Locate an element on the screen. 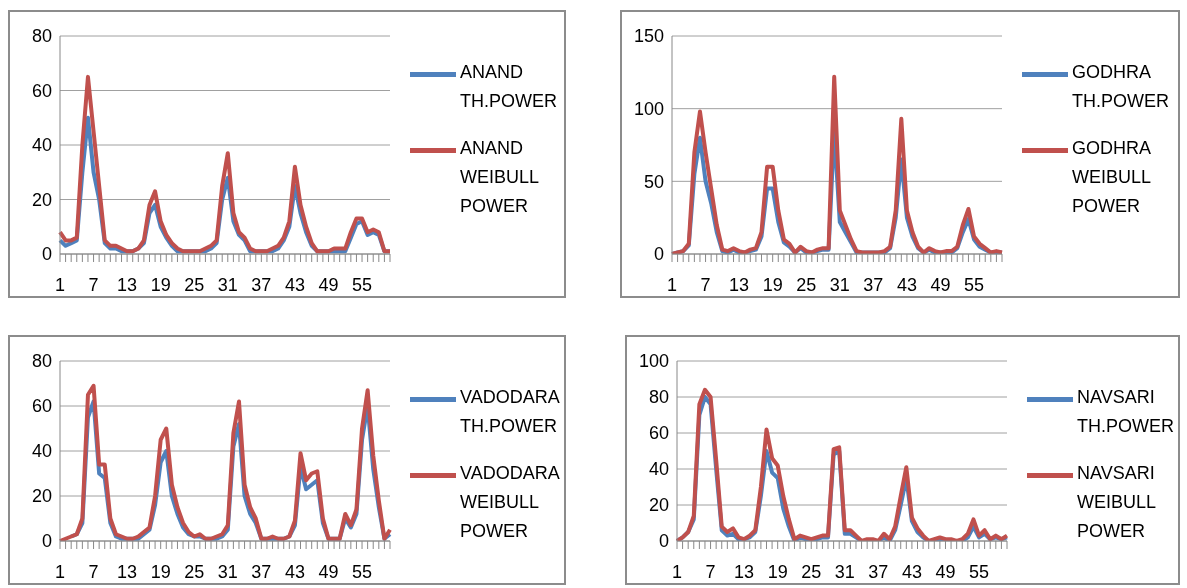  legend-label: VADODARA TH.POWER is located at coordinates (509, 412).